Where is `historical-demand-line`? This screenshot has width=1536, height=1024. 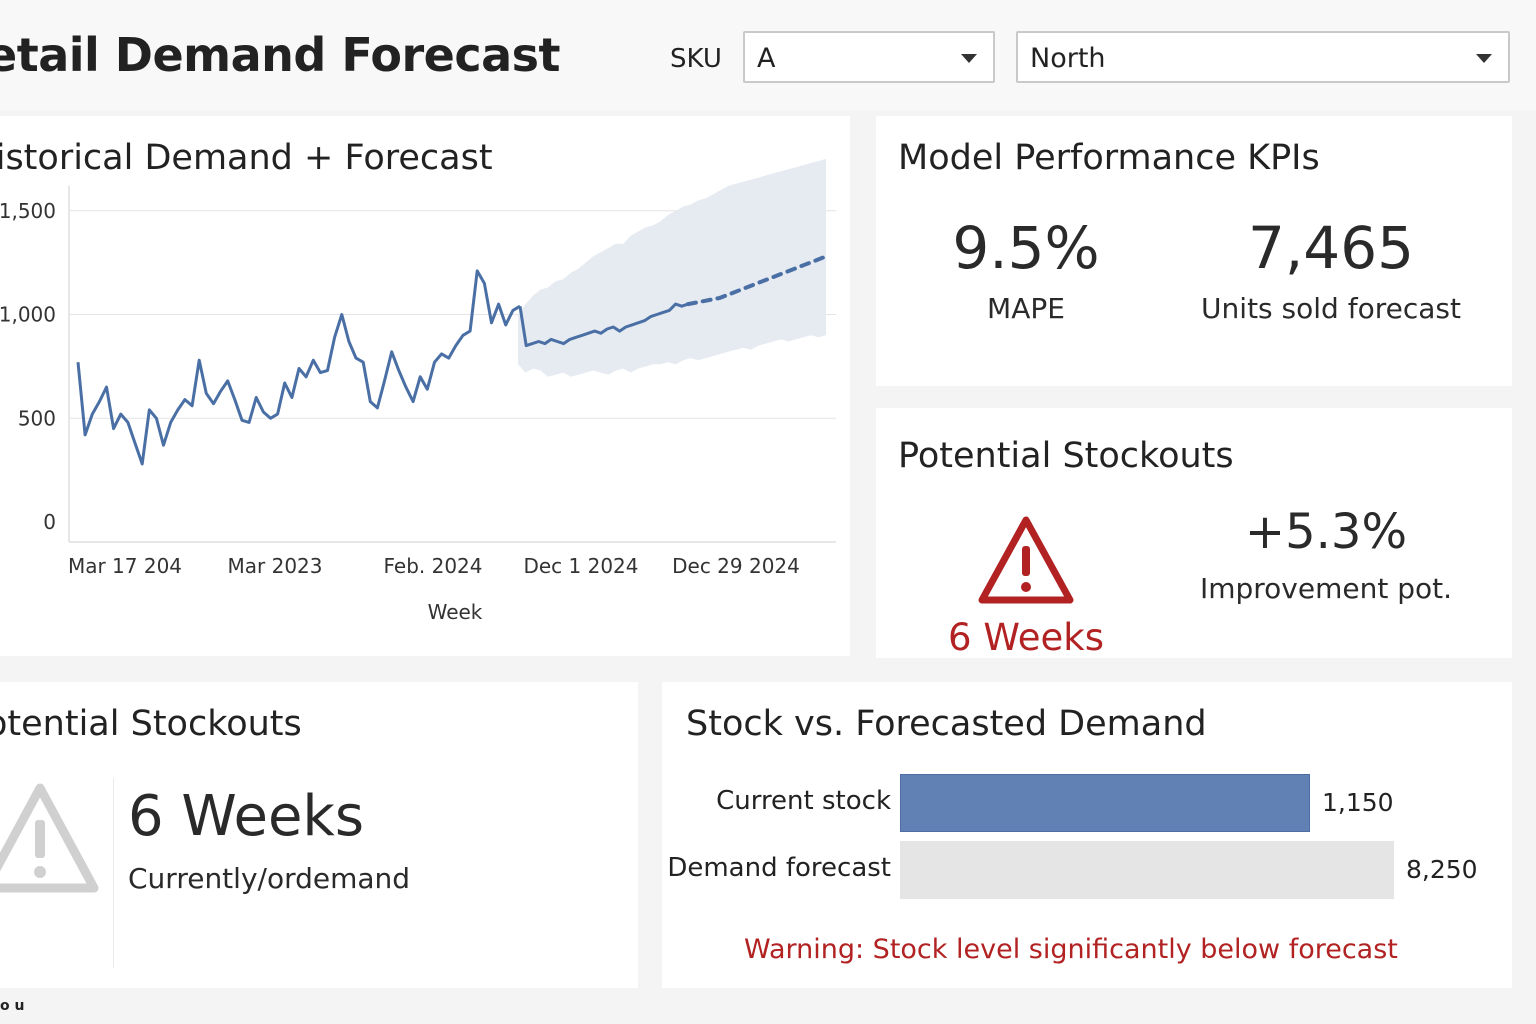
historical-demand-line is located at coordinates (298, 367).